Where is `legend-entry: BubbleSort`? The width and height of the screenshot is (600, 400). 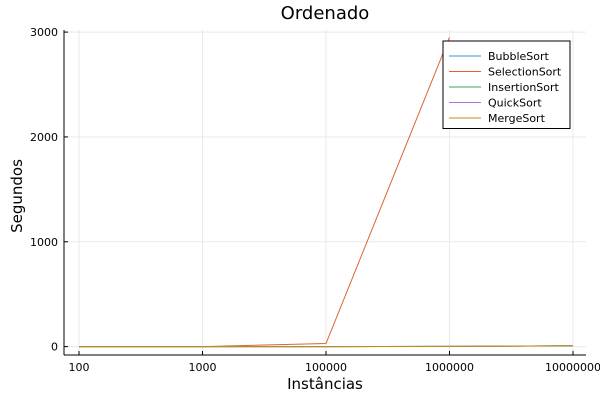 legend-entry: BubbleSort is located at coordinates (519, 56).